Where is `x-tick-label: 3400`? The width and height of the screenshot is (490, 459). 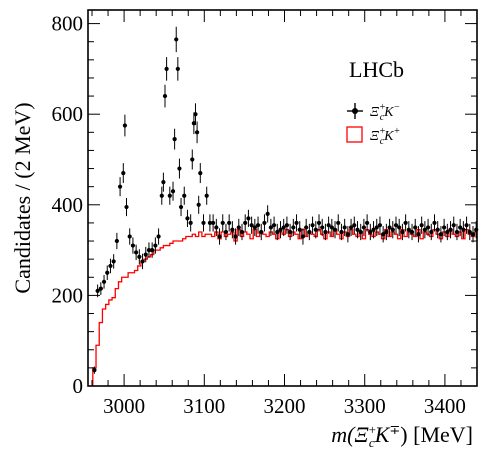
x-tick-label: 3400 is located at coordinates (445, 406).